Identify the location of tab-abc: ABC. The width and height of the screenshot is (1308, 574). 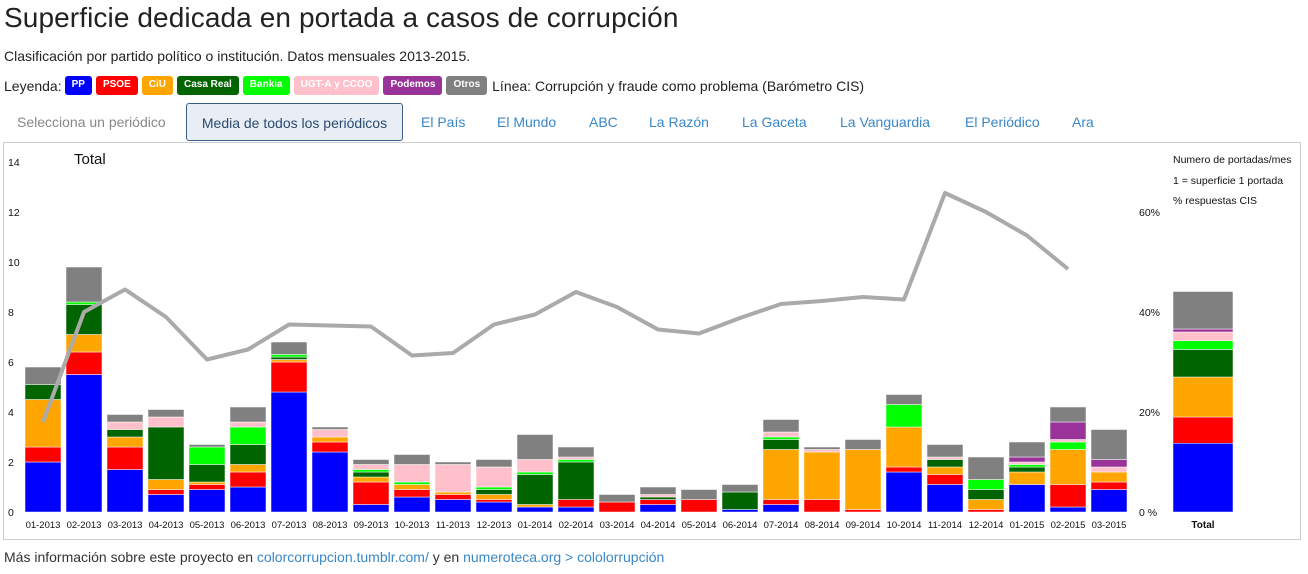
(603, 122).